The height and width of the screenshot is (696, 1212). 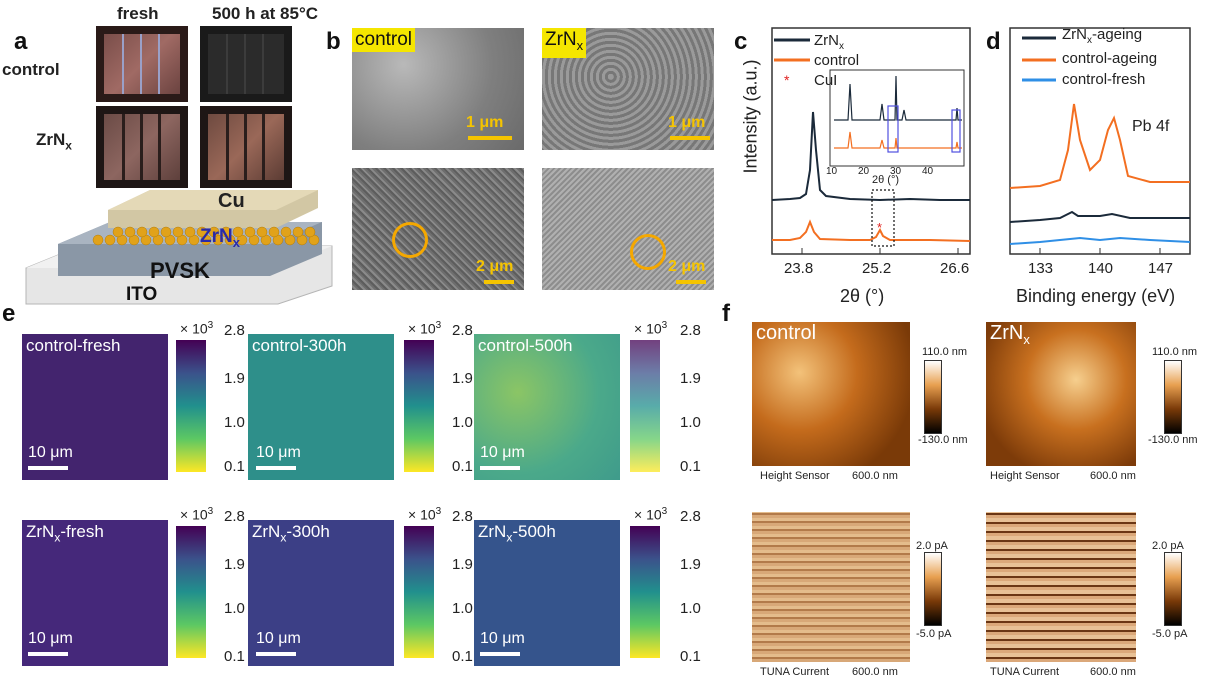 I want to click on photo-control-fresh, so click(x=142, y=64).